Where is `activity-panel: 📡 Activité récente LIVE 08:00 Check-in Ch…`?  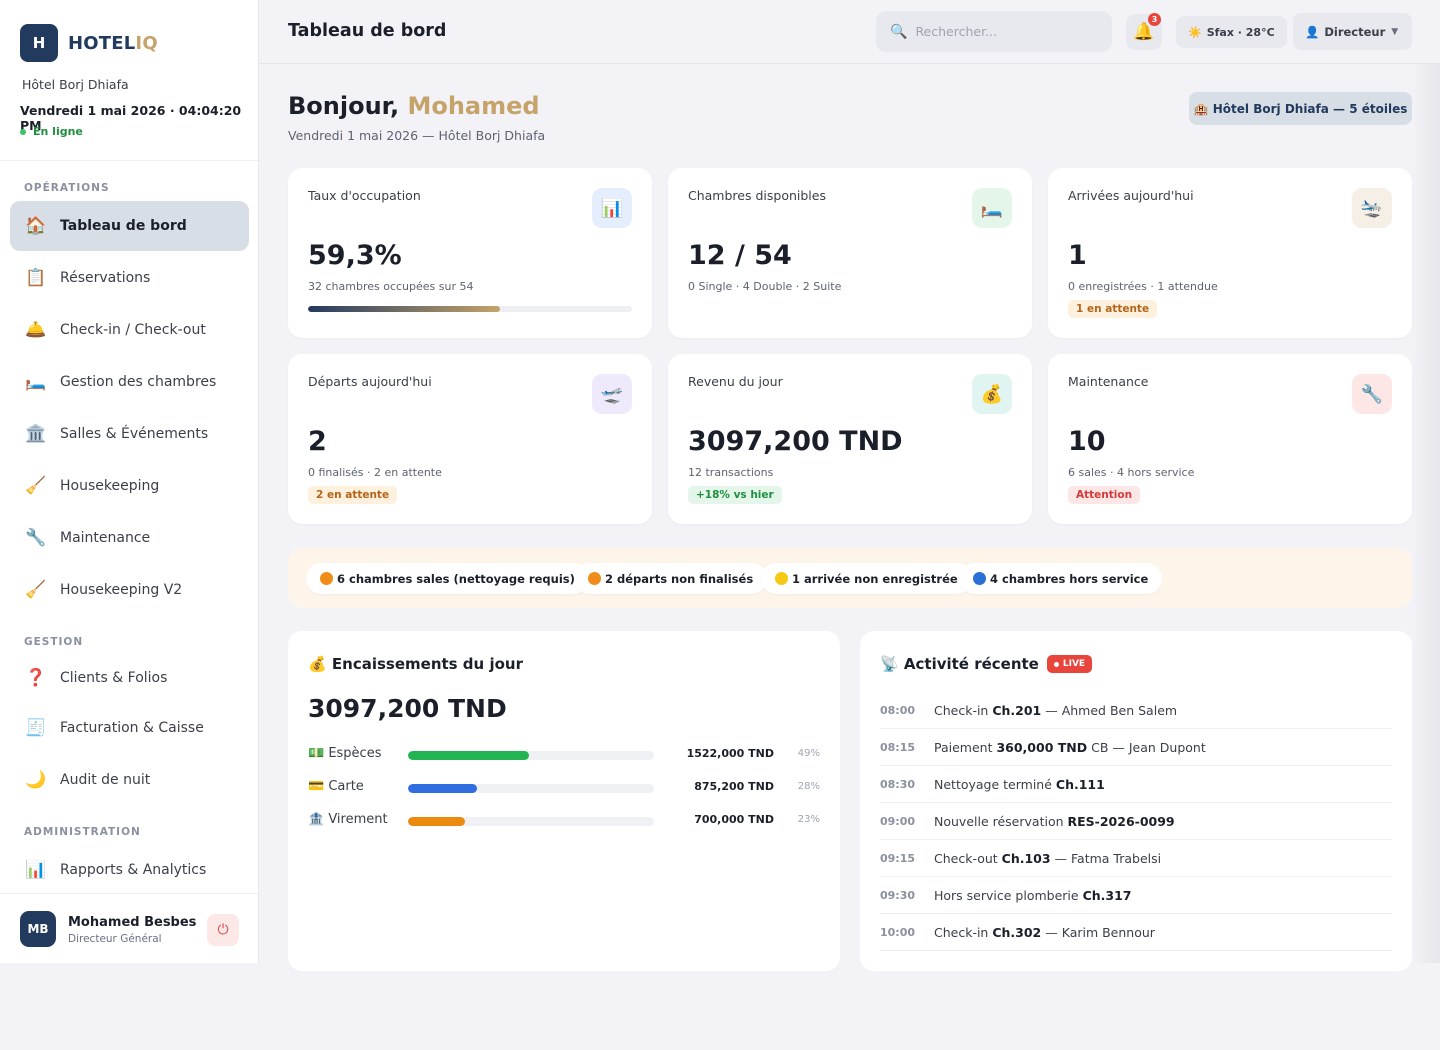
activity-panel: 📡 Activité récente LIVE 08:00 Check-in Ch… is located at coordinates (1136, 801).